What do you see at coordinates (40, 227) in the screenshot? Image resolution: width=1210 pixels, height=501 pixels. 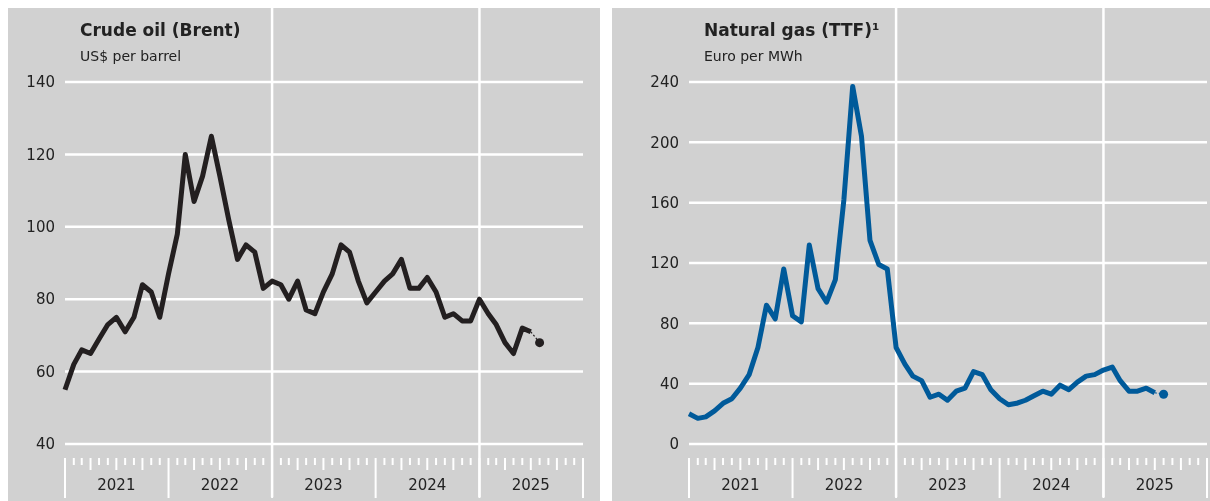 I see `y-tick-label: 100` at bounding box center [40, 227].